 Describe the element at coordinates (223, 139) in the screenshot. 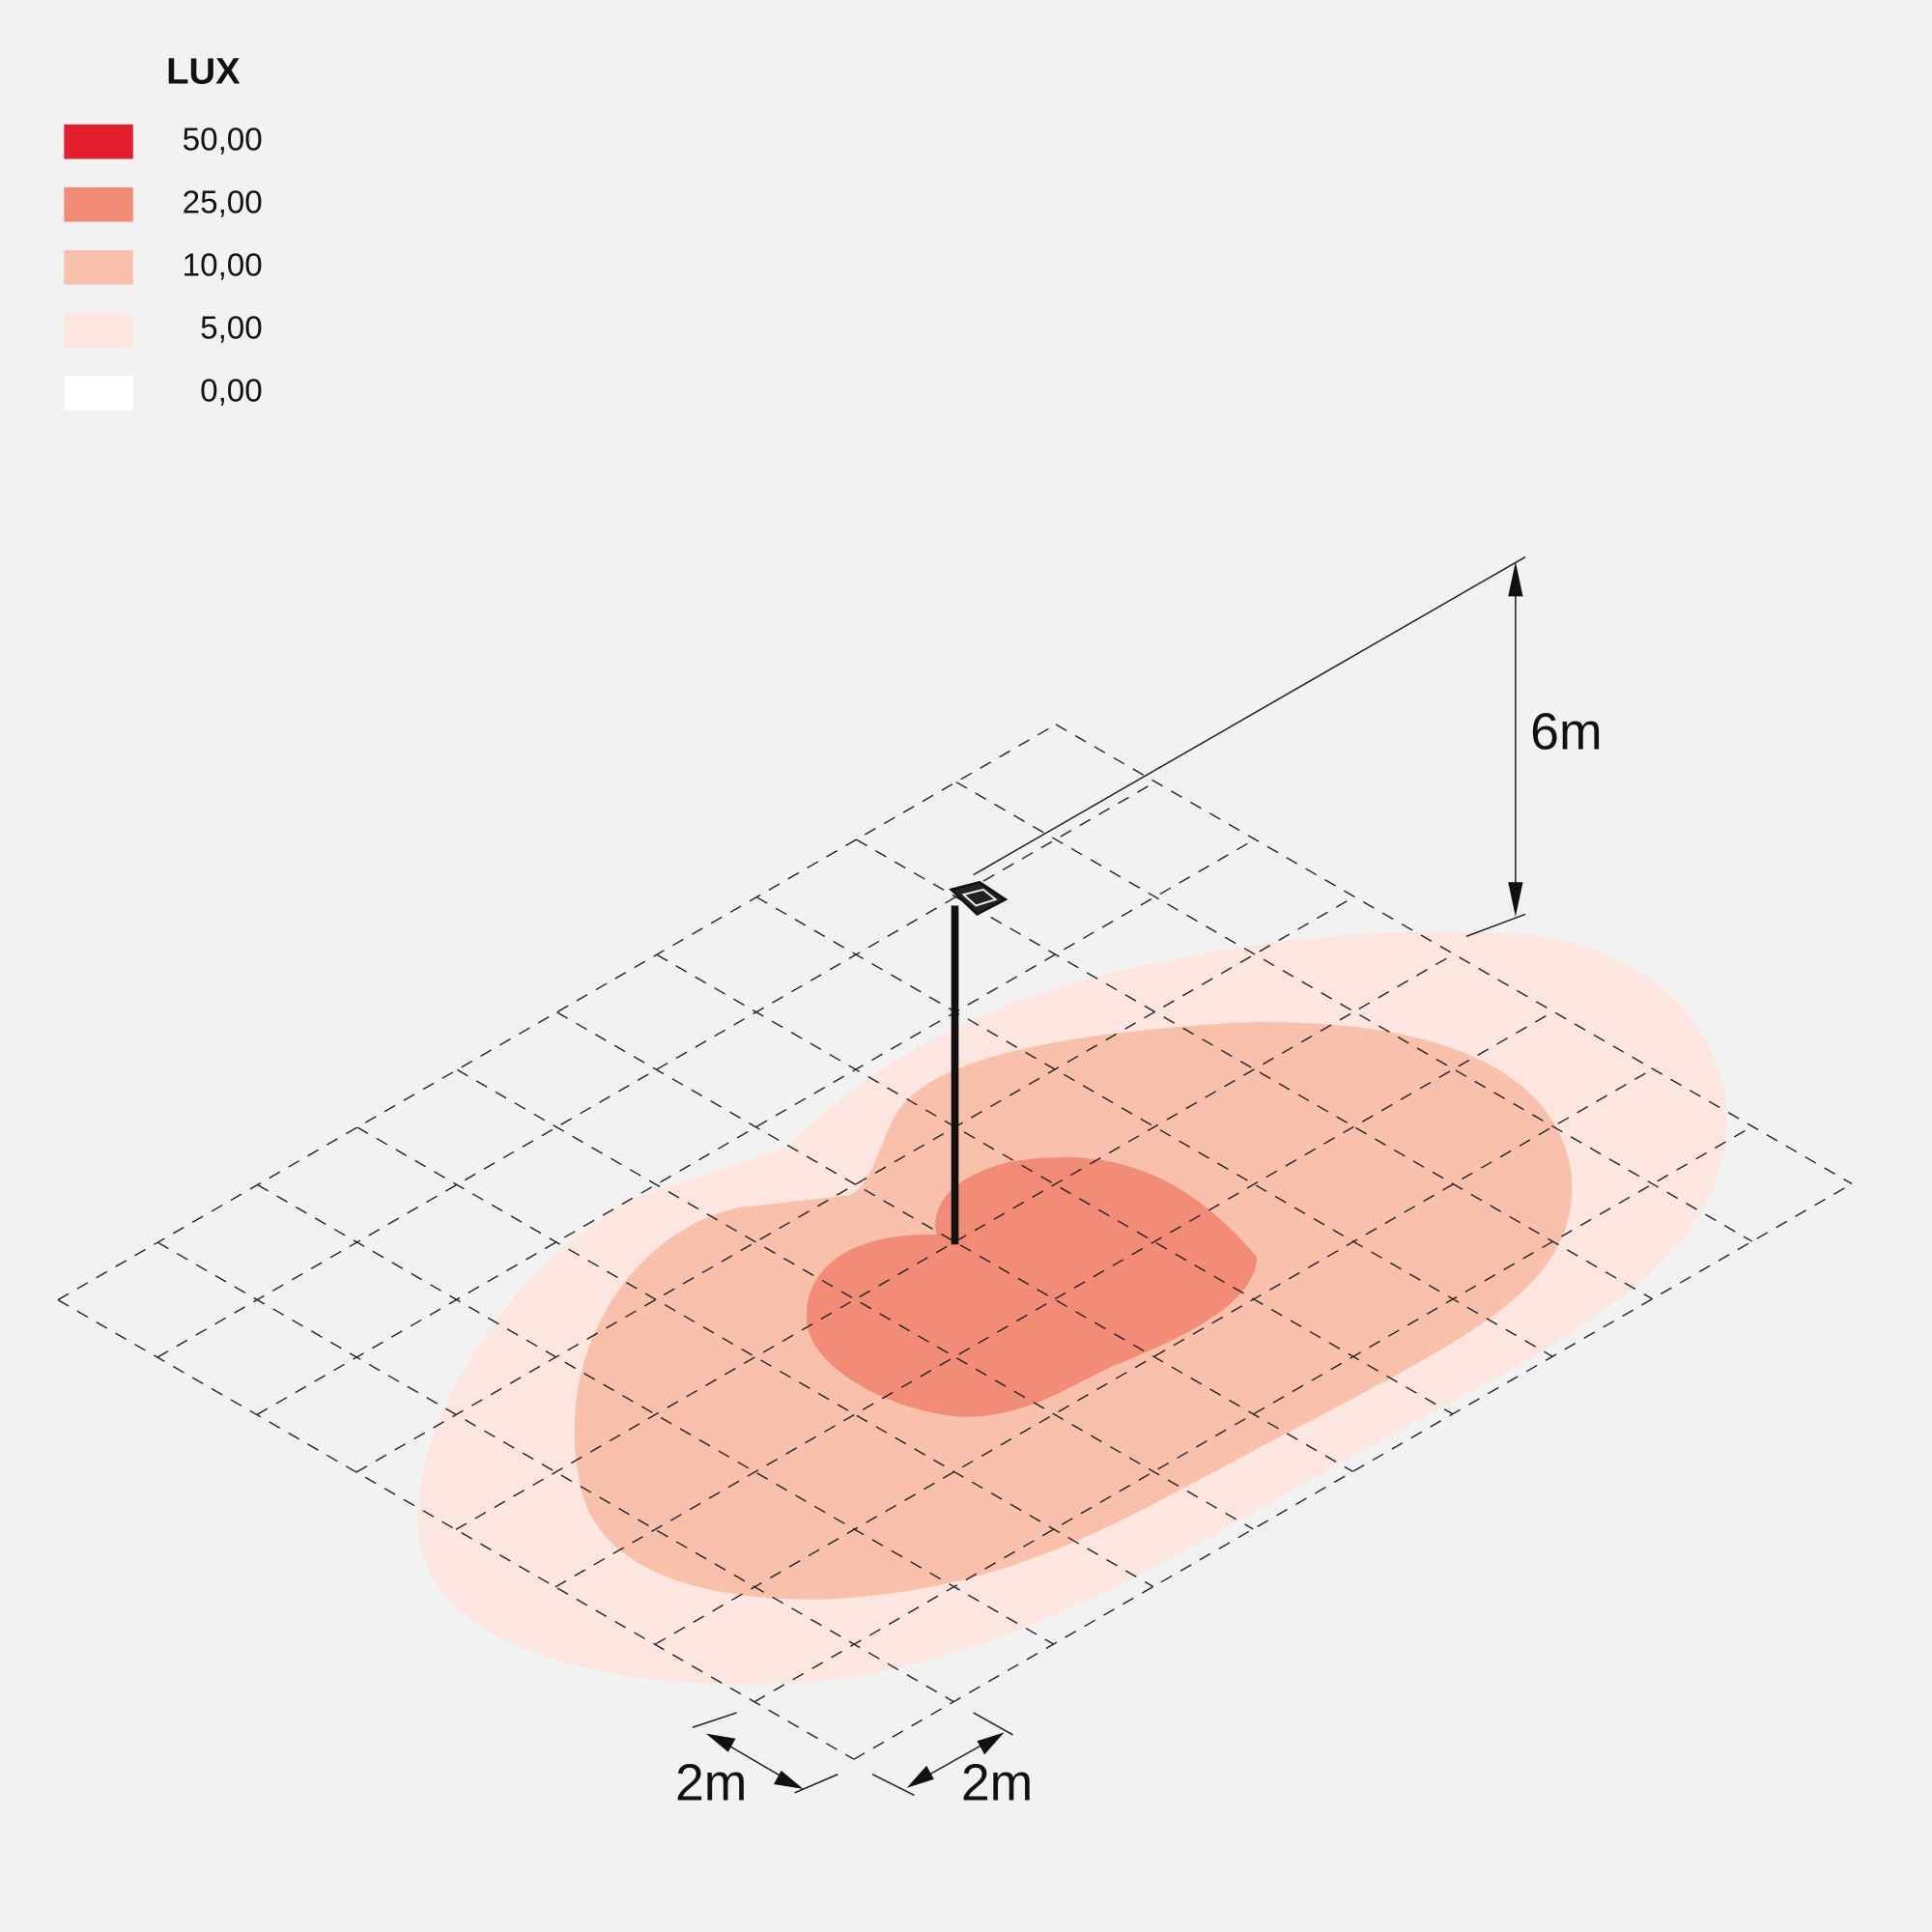

I see `legend-label: 50,00` at that location.